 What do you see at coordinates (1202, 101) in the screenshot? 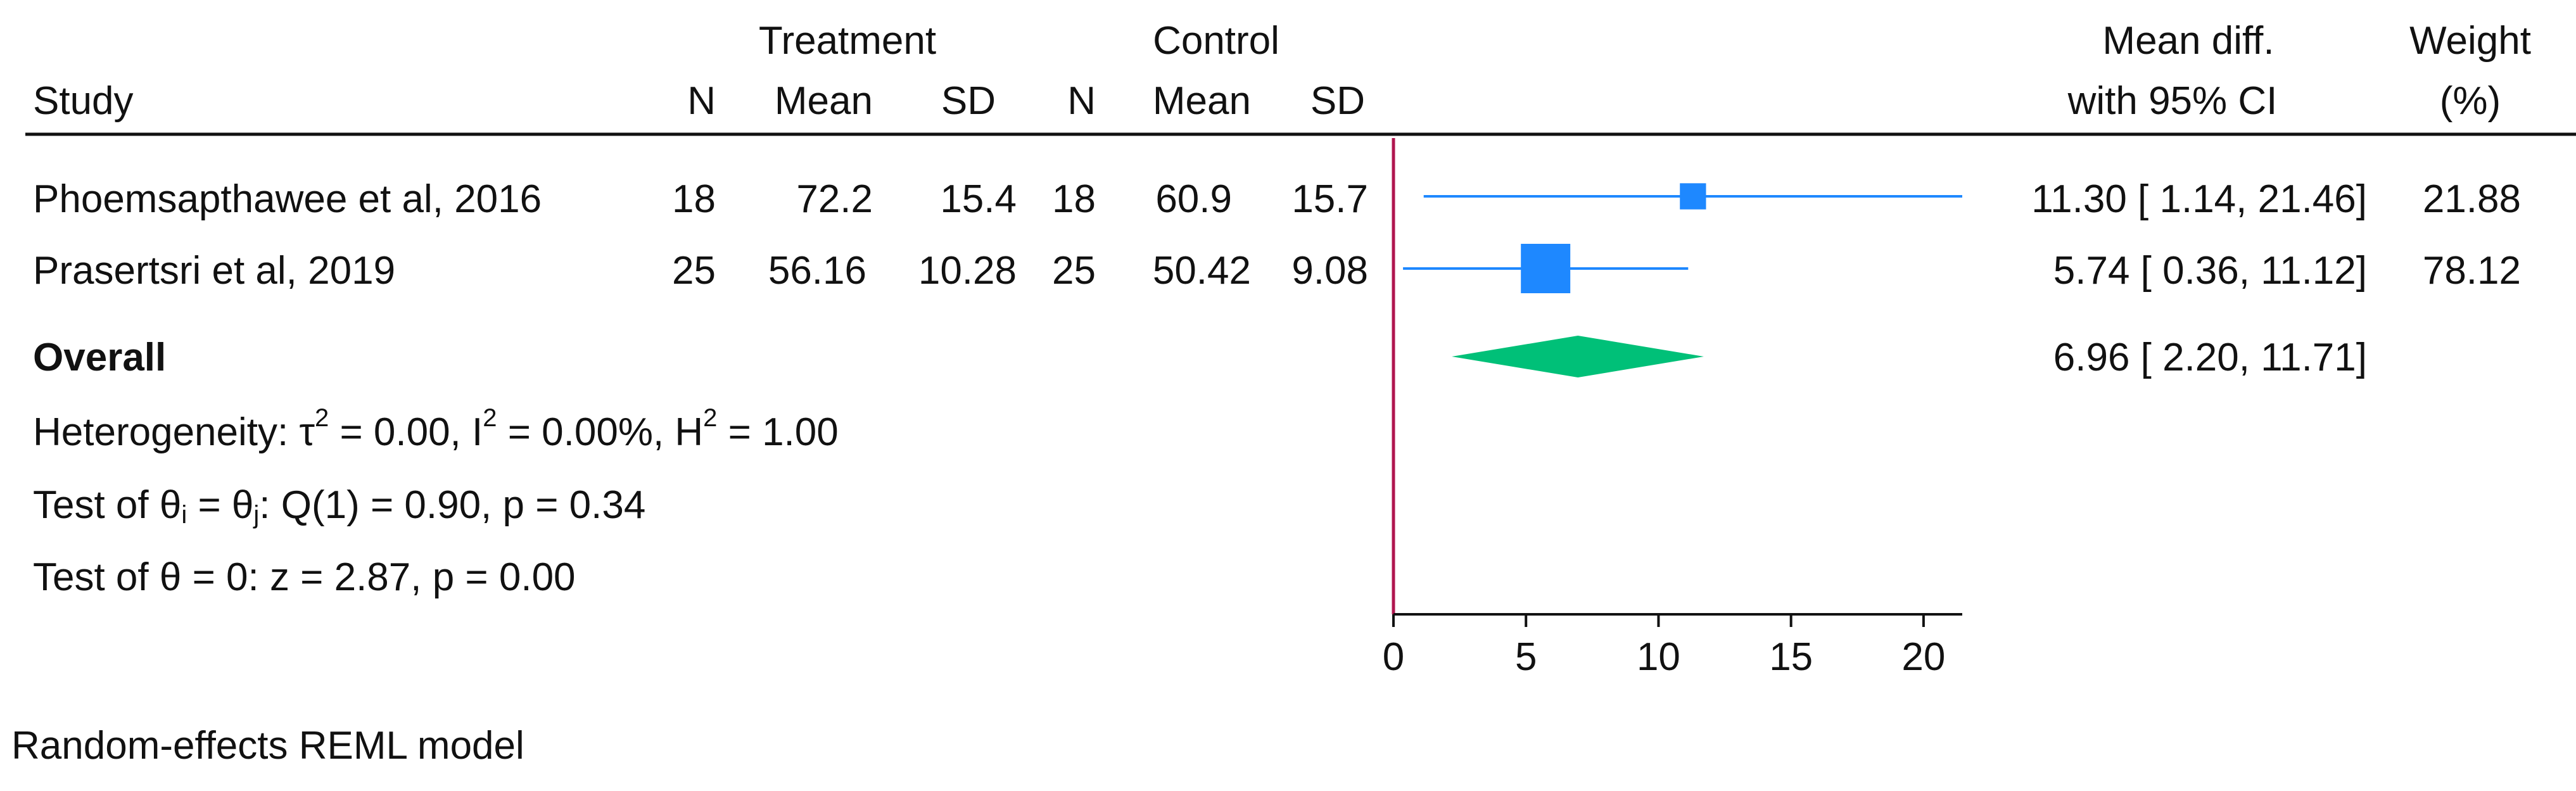
I see `header-c-mean: Mean` at bounding box center [1202, 101].